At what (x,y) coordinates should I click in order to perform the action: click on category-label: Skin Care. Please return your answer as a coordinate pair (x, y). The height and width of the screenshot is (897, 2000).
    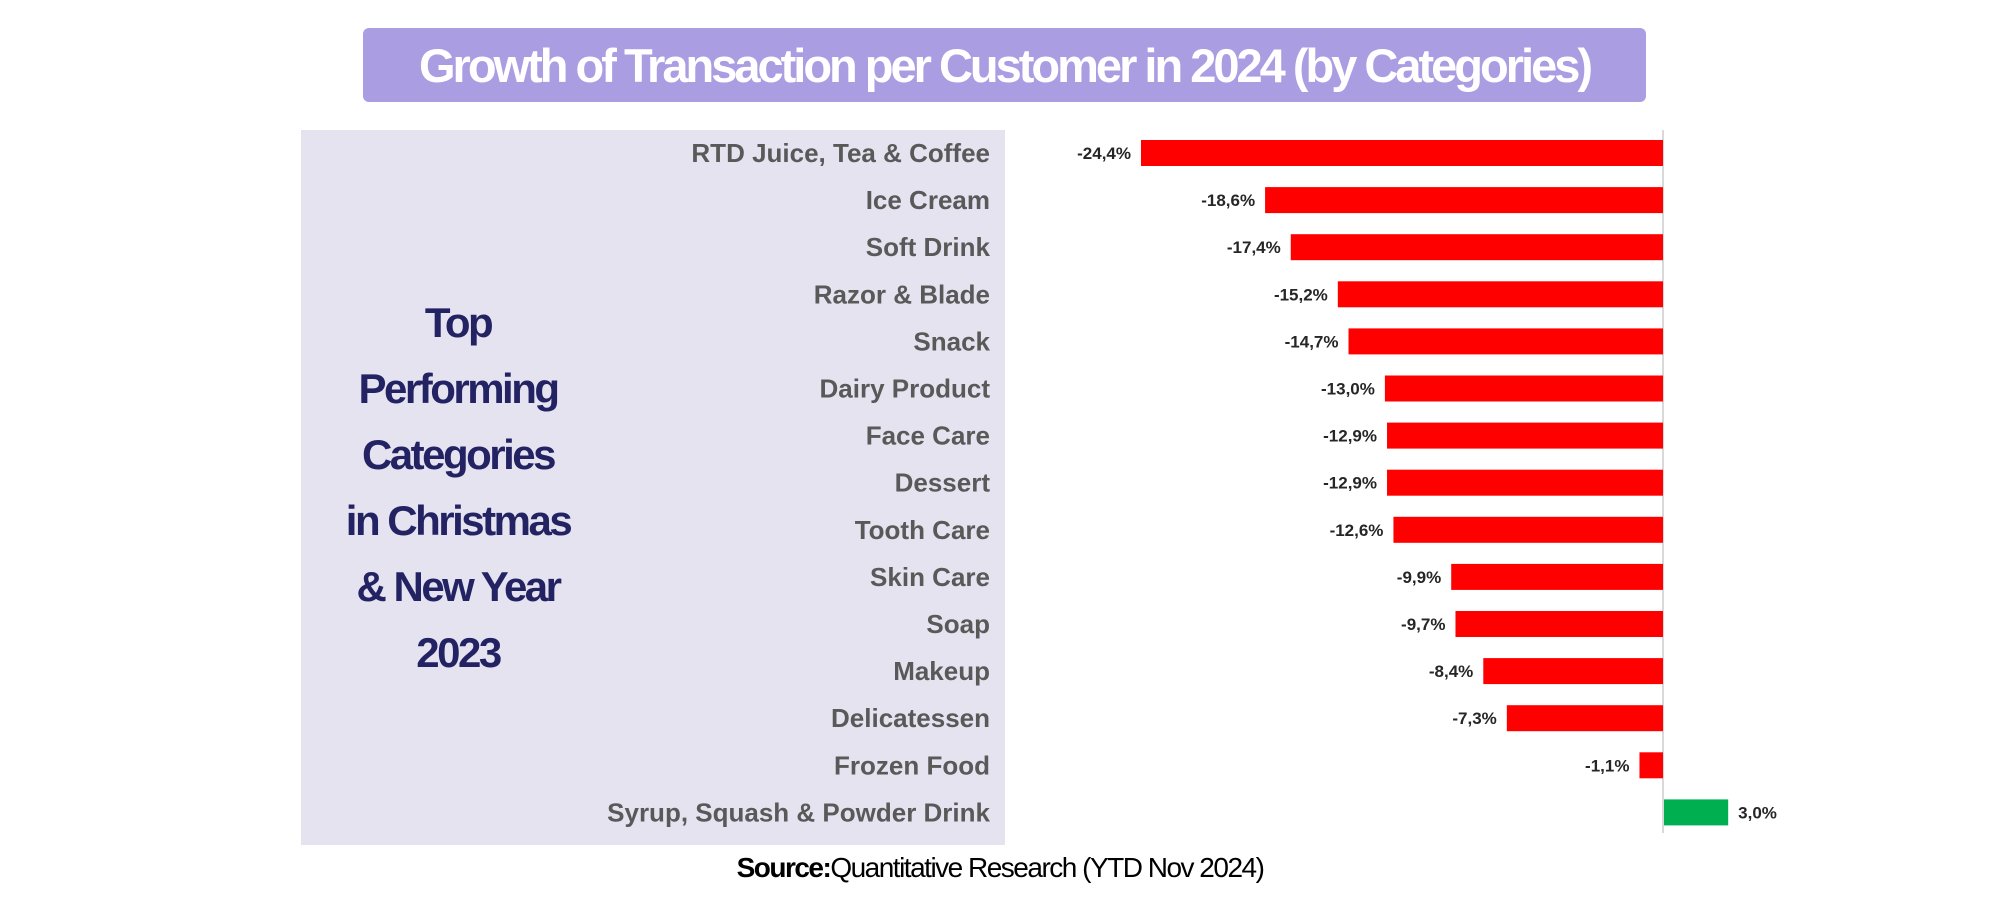
    Looking at the image, I should click on (930, 577).